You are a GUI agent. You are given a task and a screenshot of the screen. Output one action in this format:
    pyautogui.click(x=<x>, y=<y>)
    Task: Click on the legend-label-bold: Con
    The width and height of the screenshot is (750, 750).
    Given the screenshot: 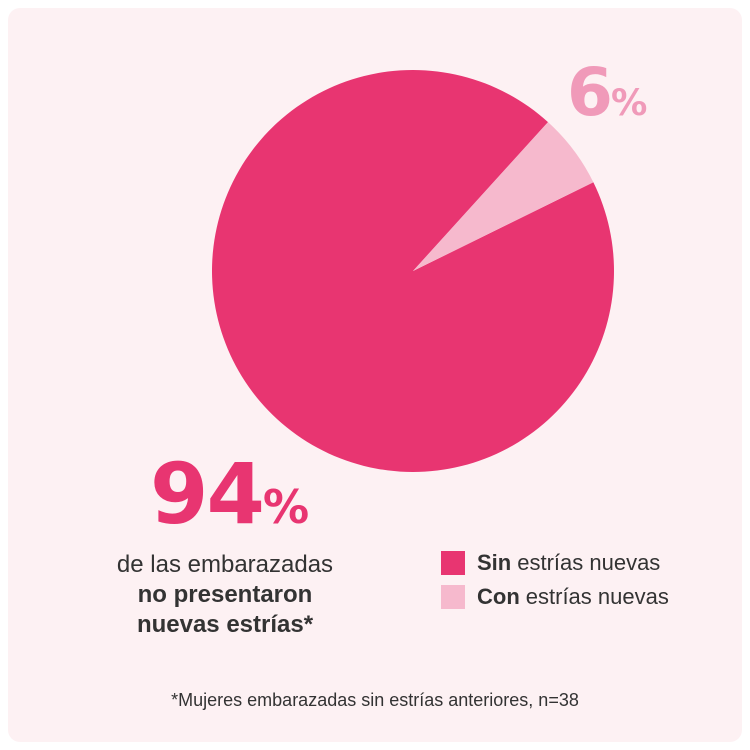 What is the action you would take?
    pyautogui.click(x=498, y=596)
    